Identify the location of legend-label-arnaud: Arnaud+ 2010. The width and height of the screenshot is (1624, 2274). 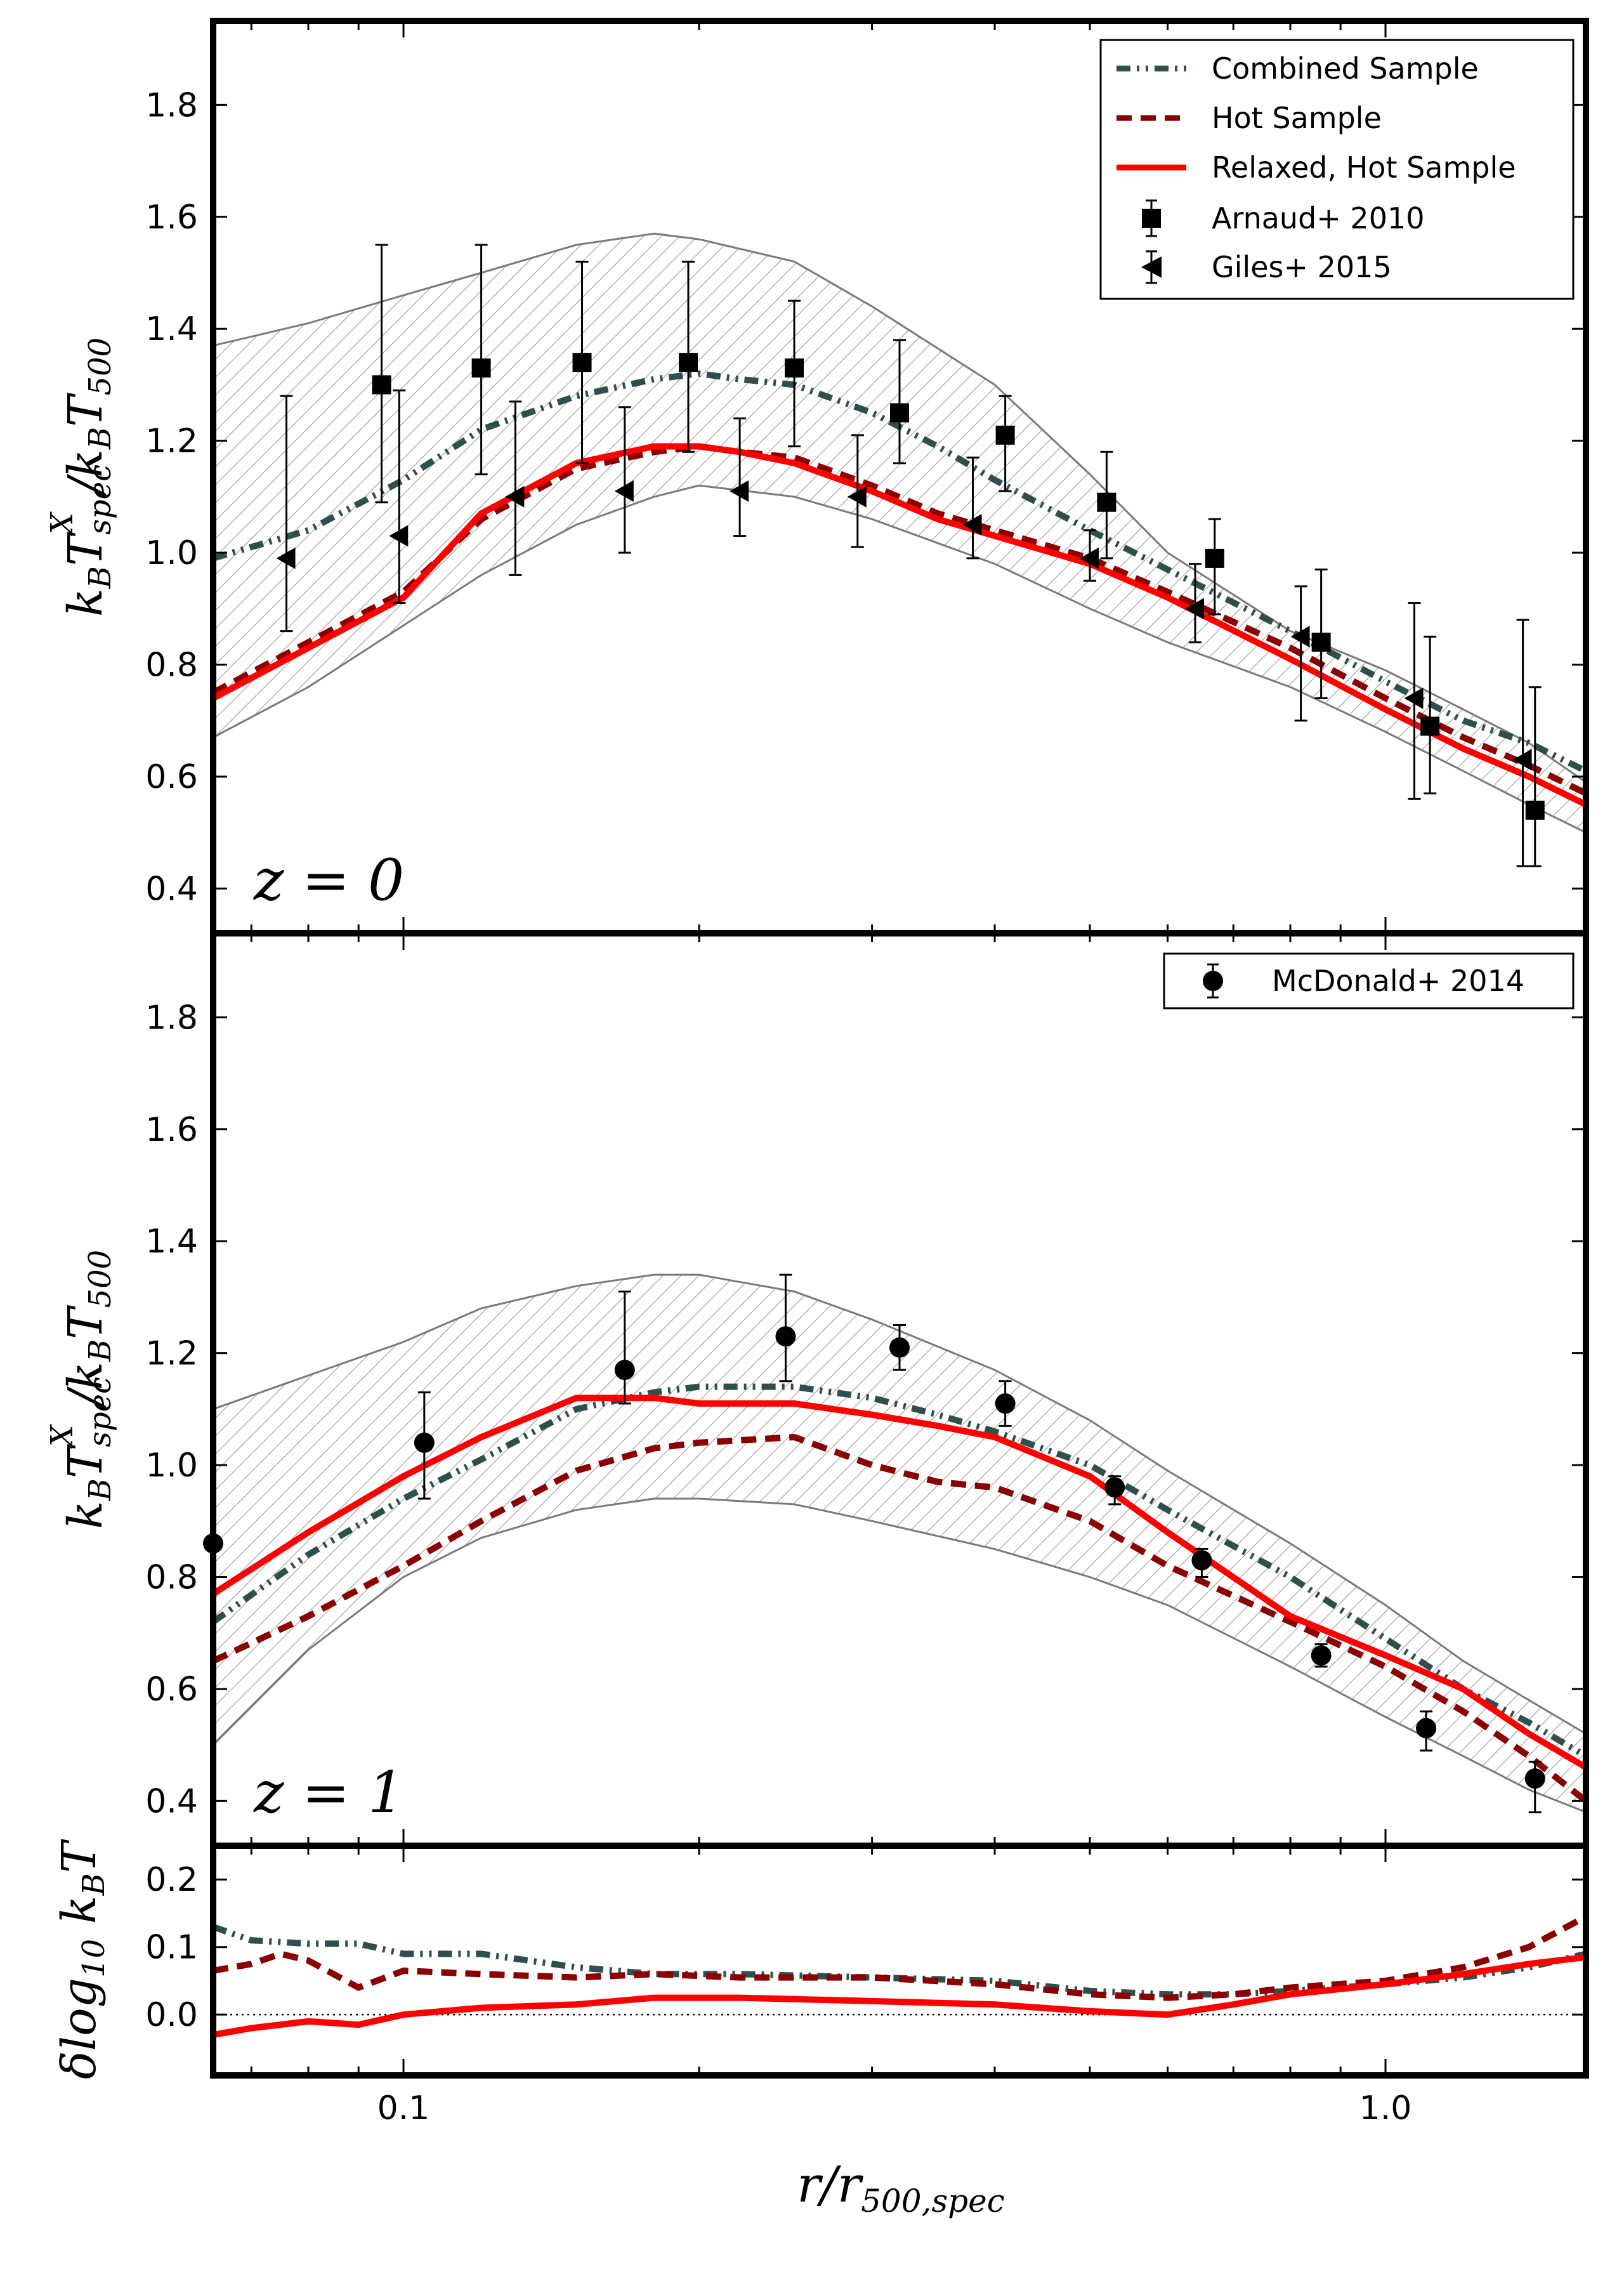
(1318, 218).